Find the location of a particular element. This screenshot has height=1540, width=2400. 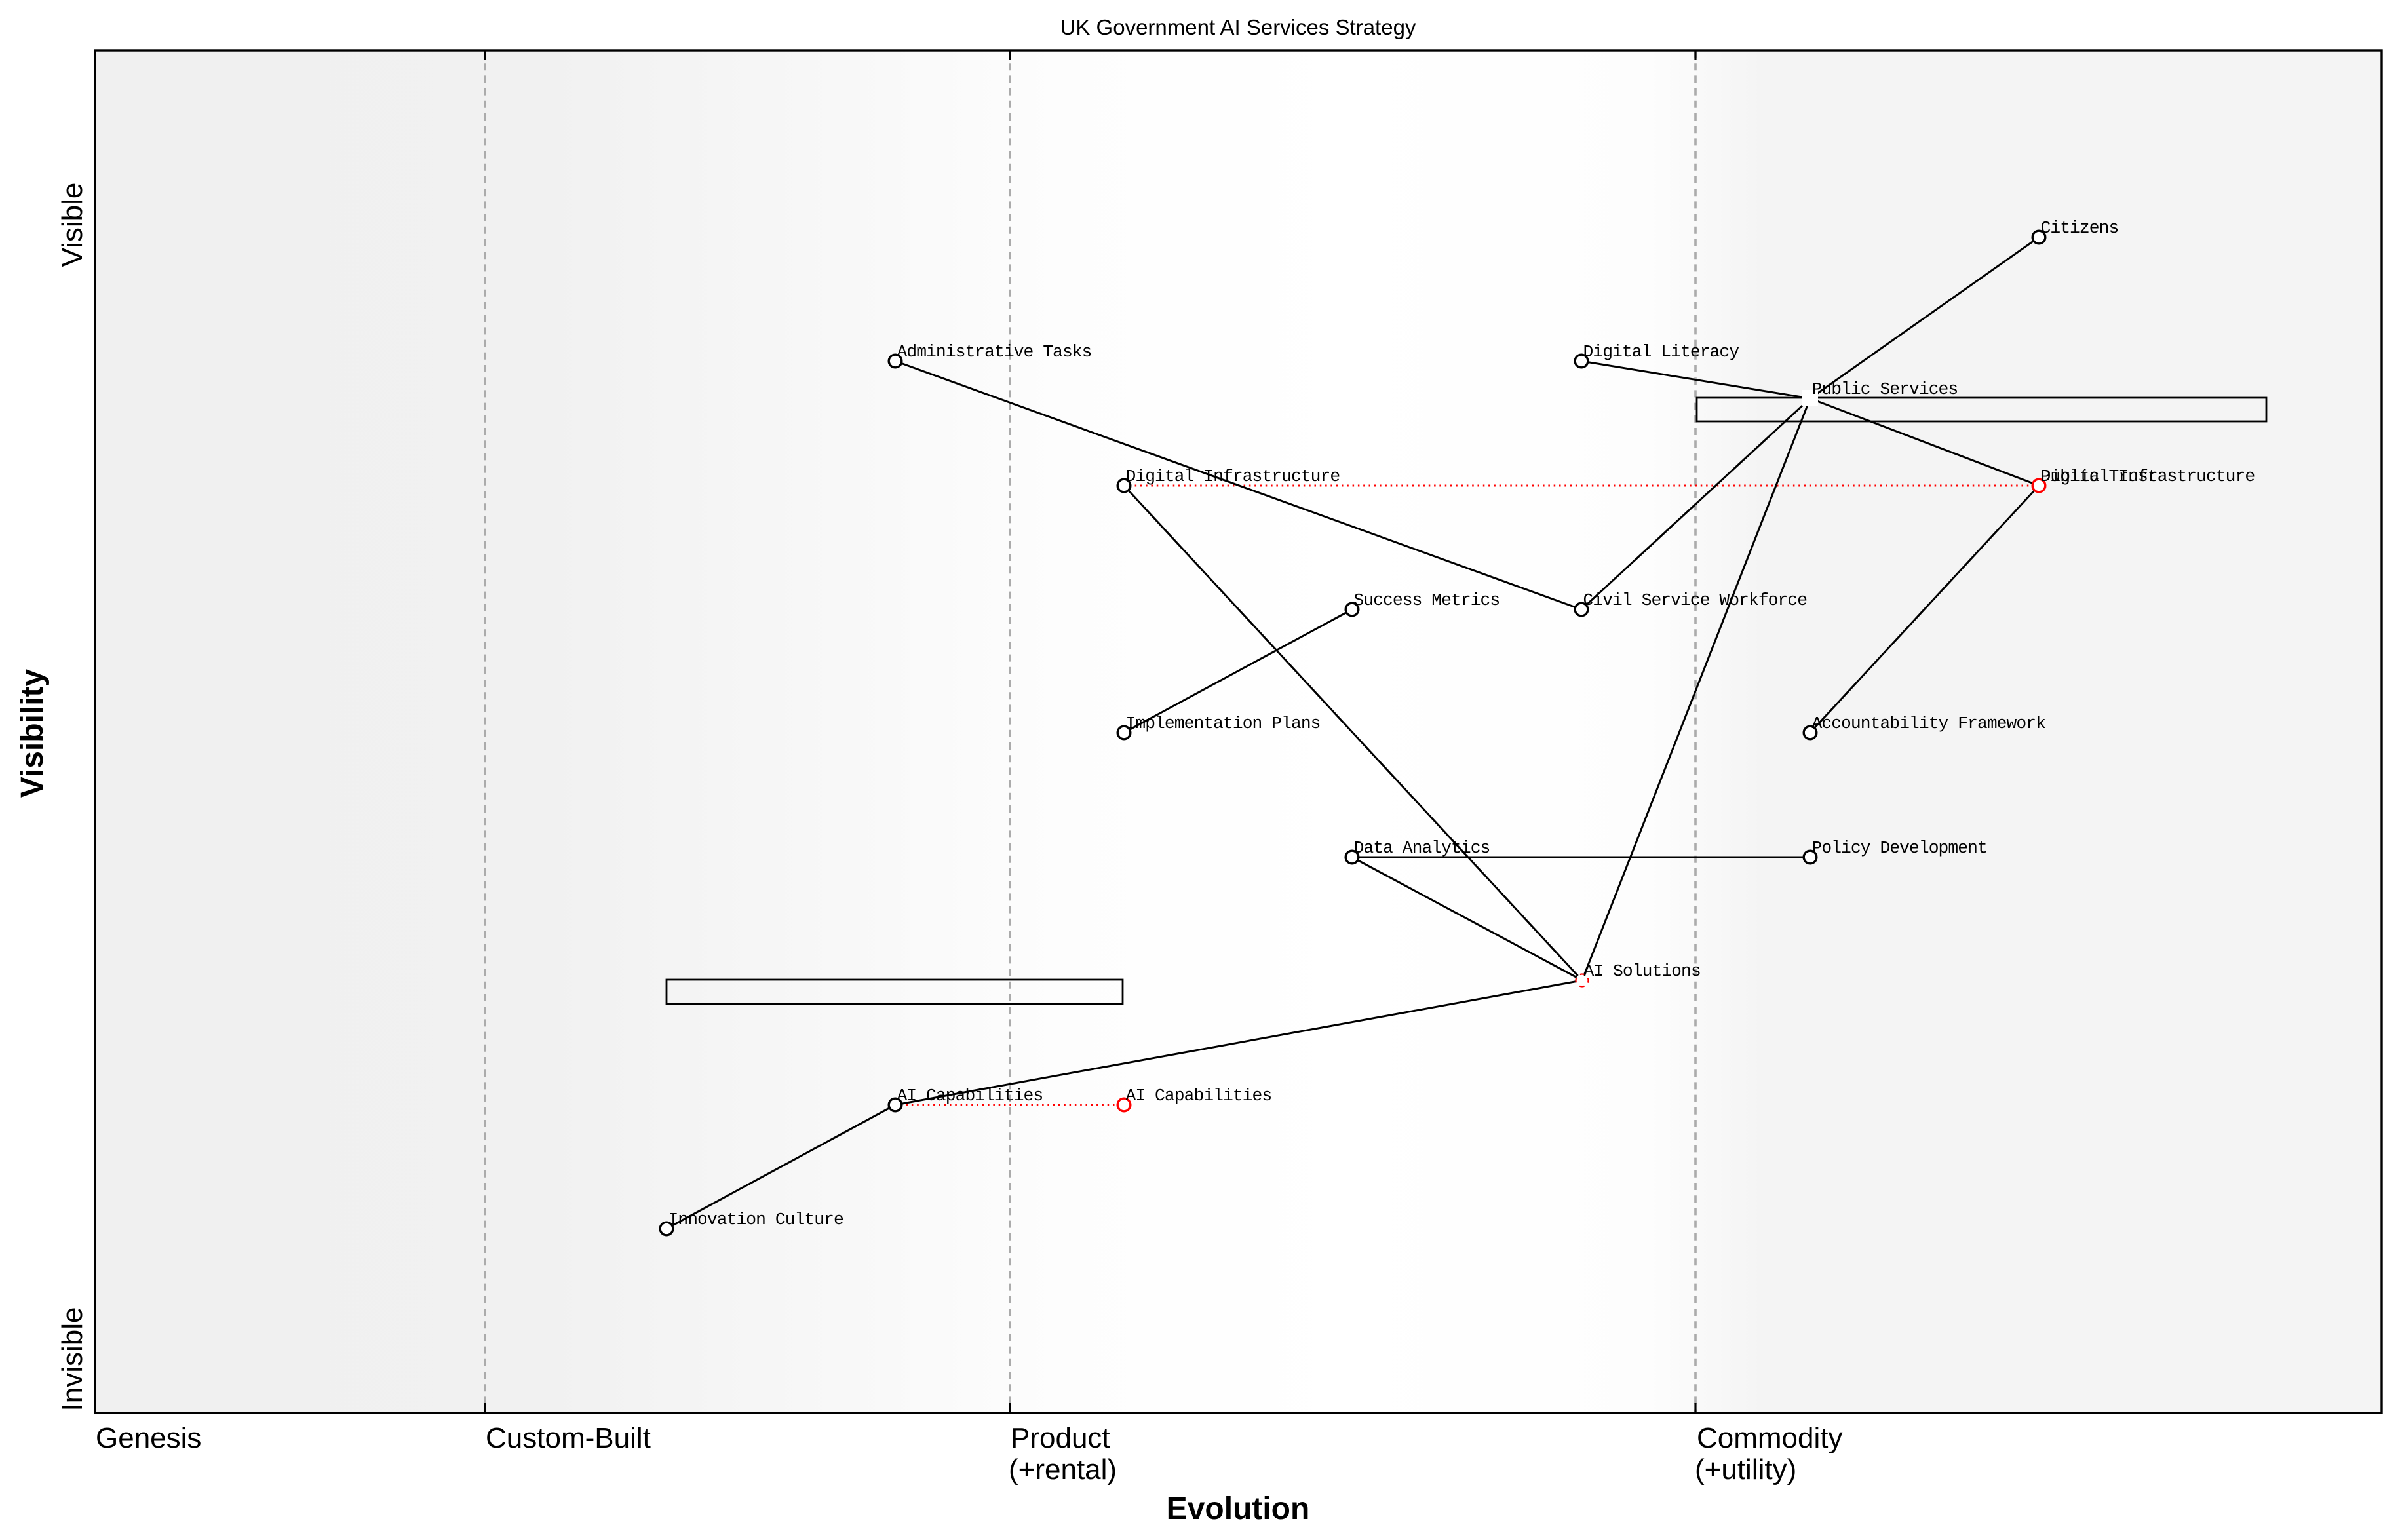

svg-text: Custom-Built is located at coordinates (568, 1438).